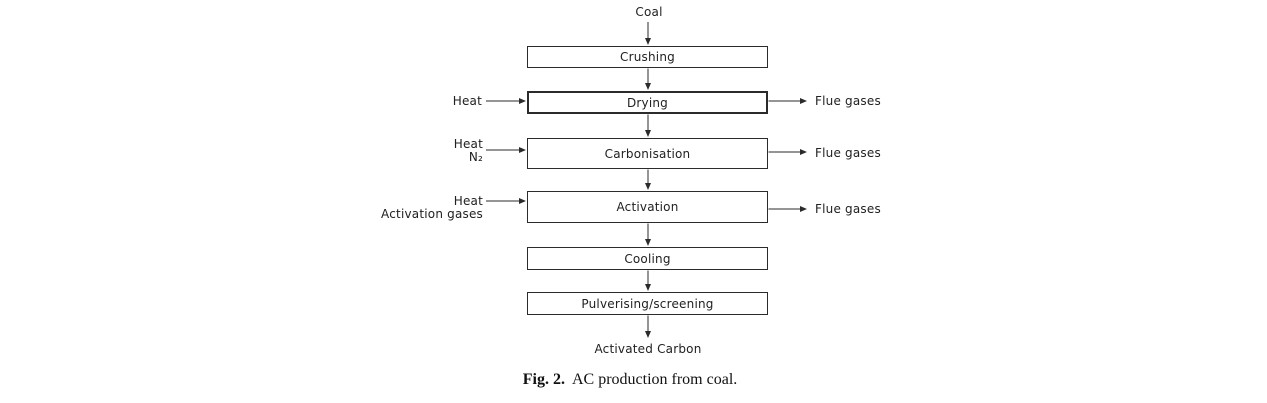 Image resolution: width=1267 pixels, height=403 pixels. I want to click on input-label-coal: Coal, so click(649, 12).